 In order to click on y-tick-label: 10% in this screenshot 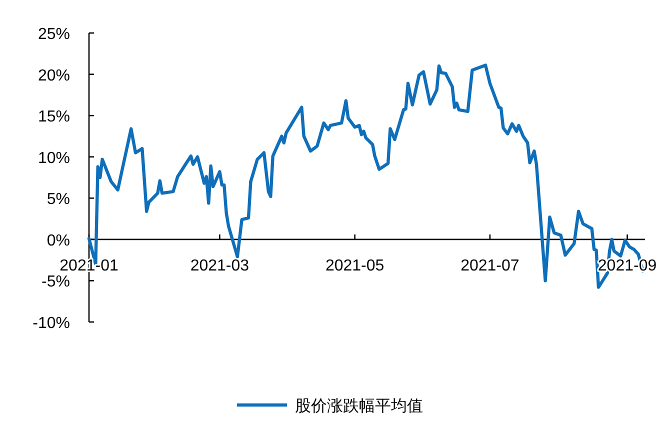, I will do `click(54, 158)`.